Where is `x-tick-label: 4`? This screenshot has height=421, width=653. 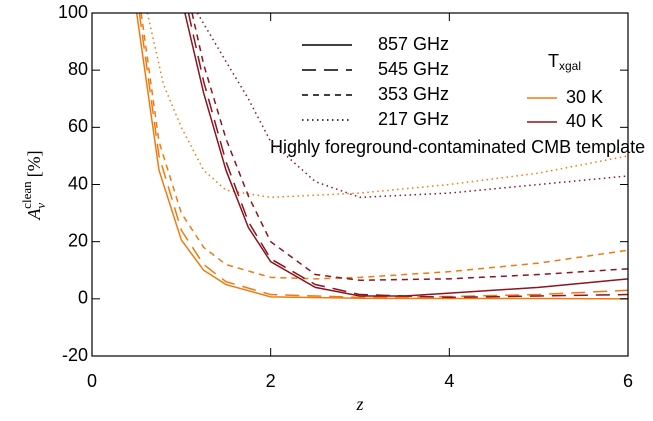
x-tick-label: 4 is located at coordinates (449, 381).